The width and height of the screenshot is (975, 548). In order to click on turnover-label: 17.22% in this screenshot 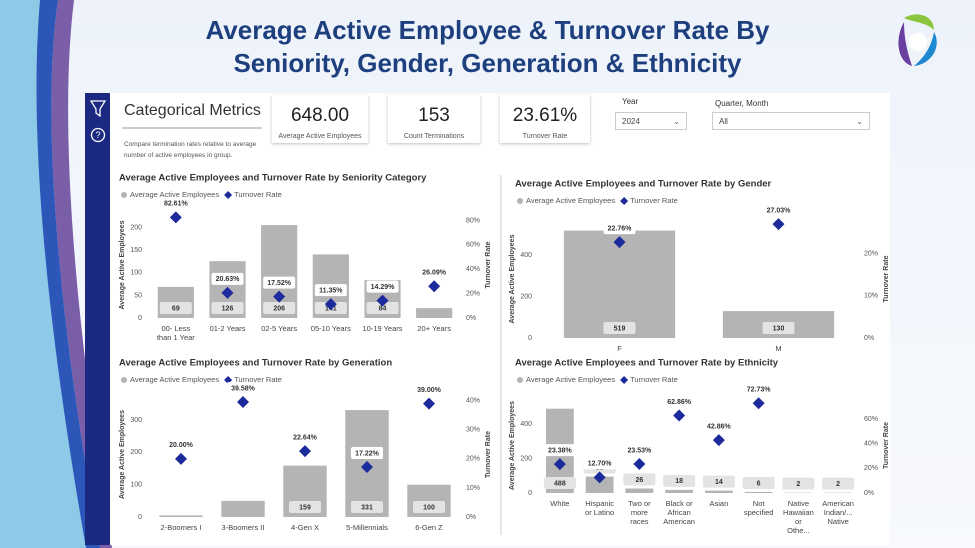, I will do `click(367, 453)`.